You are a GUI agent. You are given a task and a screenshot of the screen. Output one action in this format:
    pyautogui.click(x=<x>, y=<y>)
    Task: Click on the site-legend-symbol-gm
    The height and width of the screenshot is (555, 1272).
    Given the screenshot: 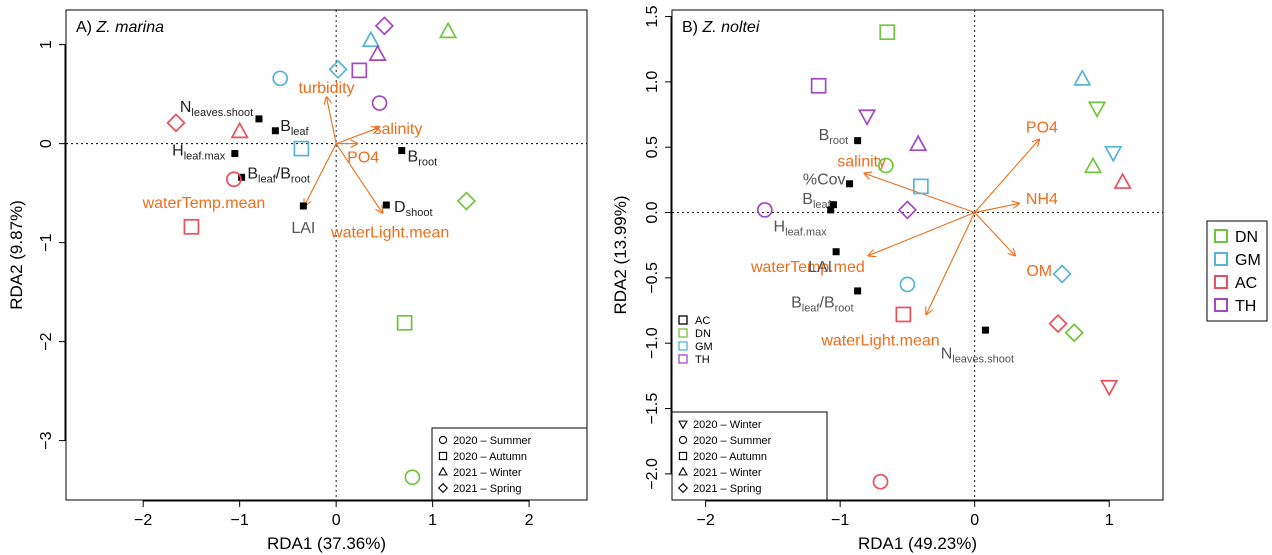 What is the action you would take?
    pyautogui.click(x=1221, y=259)
    